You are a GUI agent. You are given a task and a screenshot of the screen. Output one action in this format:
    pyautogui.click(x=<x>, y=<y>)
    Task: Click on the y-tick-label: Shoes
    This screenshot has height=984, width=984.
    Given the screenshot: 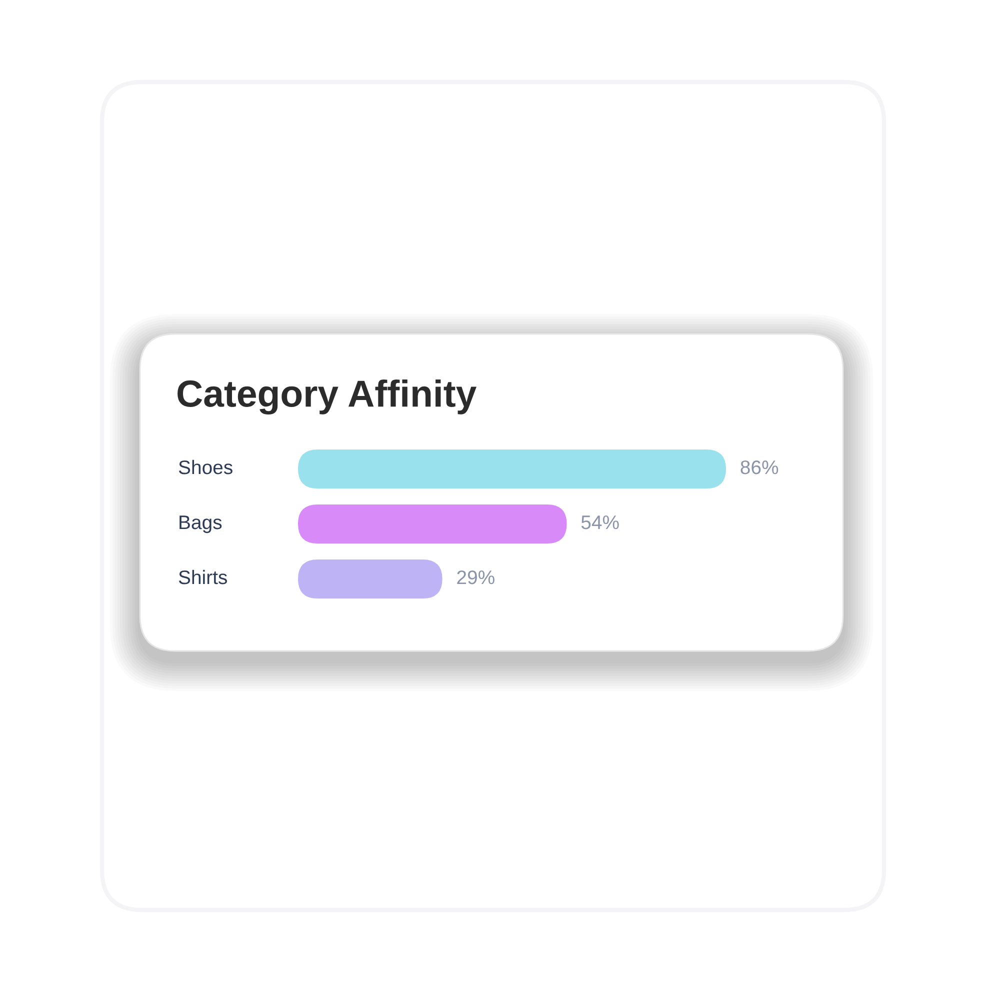 What is the action you would take?
    pyautogui.click(x=205, y=467)
    